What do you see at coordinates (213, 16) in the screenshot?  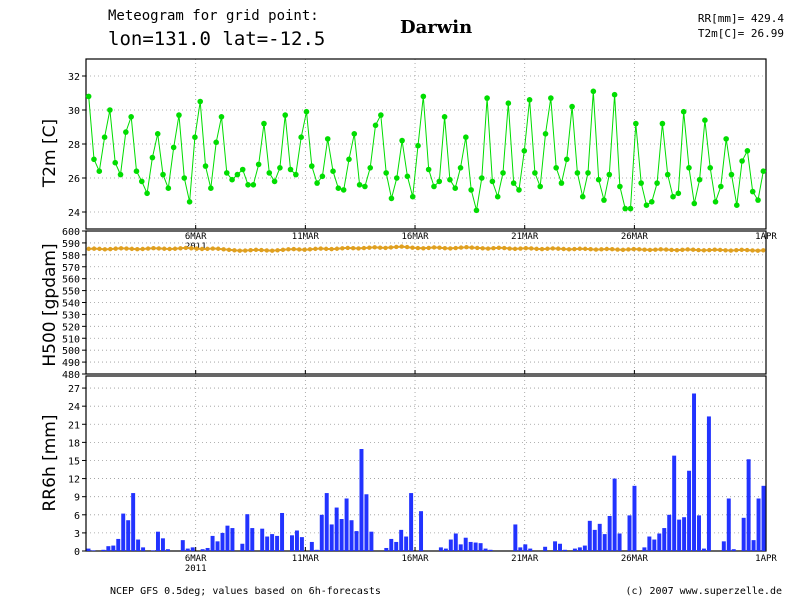 I see `header-line1: Meteogram for grid point:` at bounding box center [213, 16].